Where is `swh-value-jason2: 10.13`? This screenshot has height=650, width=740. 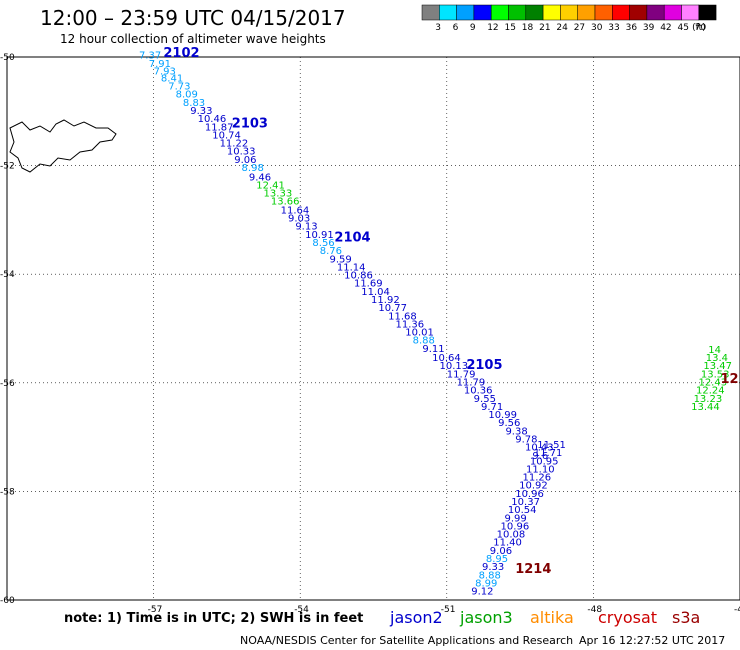
swh-value-jason2: 10.13 is located at coordinates (453, 366).